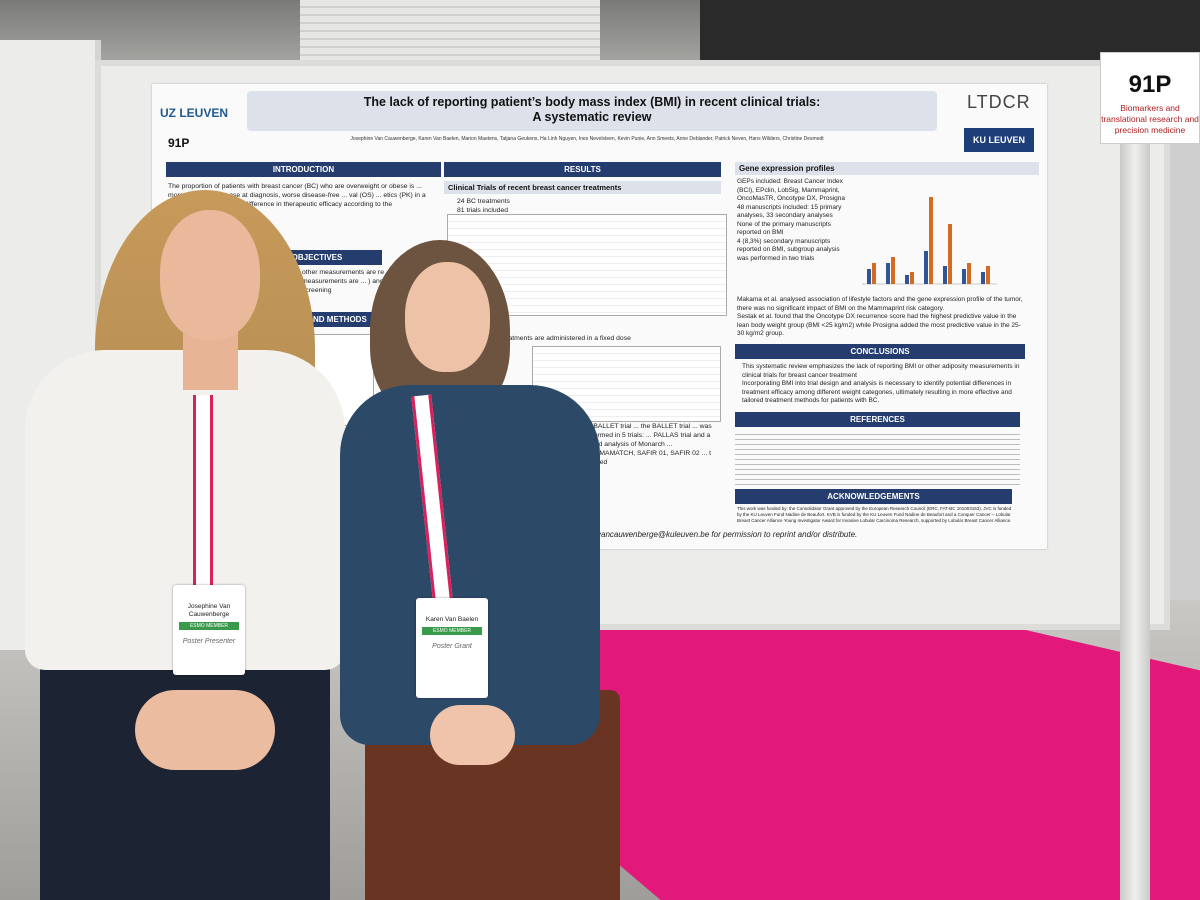 Image resolution: width=1200 pixels, height=900 pixels. What do you see at coordinates (179, 143) in the screenshot?
I see `poster-number: 91P` at bounding box center [179, 143].